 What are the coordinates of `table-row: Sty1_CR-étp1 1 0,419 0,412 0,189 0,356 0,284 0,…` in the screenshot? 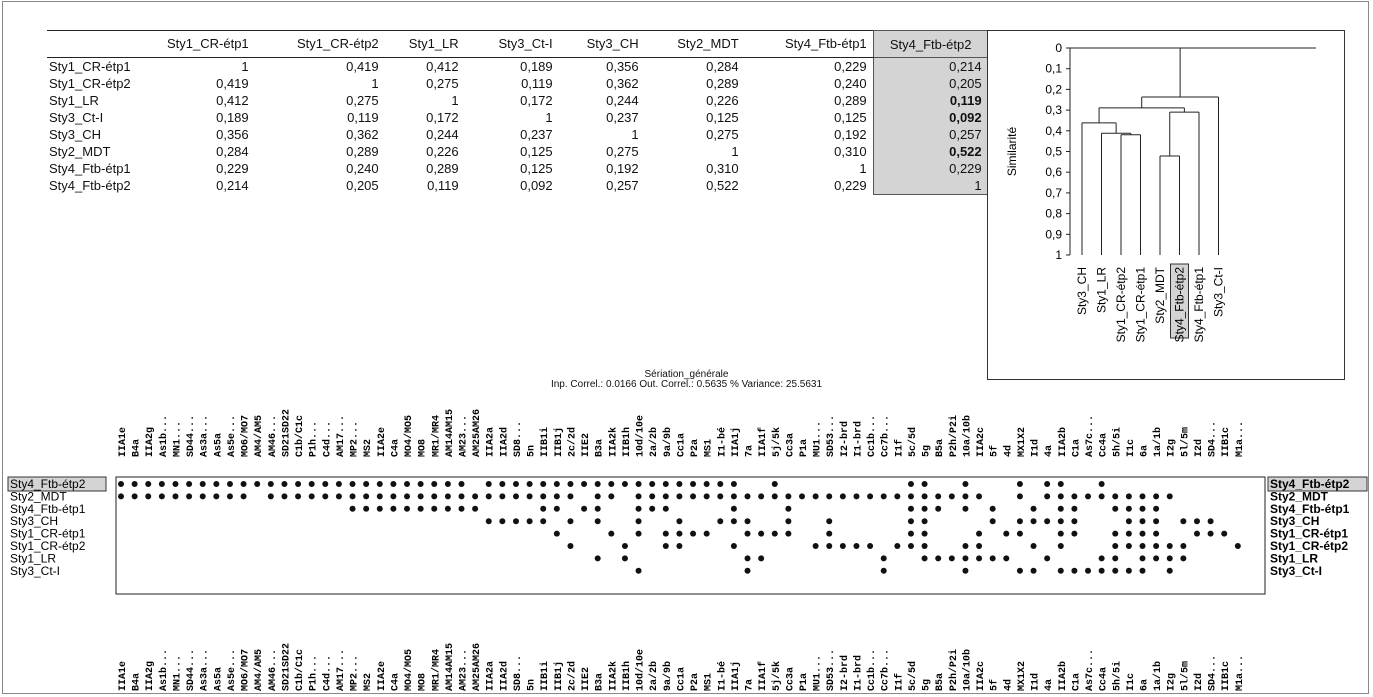 It's located at (518, 66).